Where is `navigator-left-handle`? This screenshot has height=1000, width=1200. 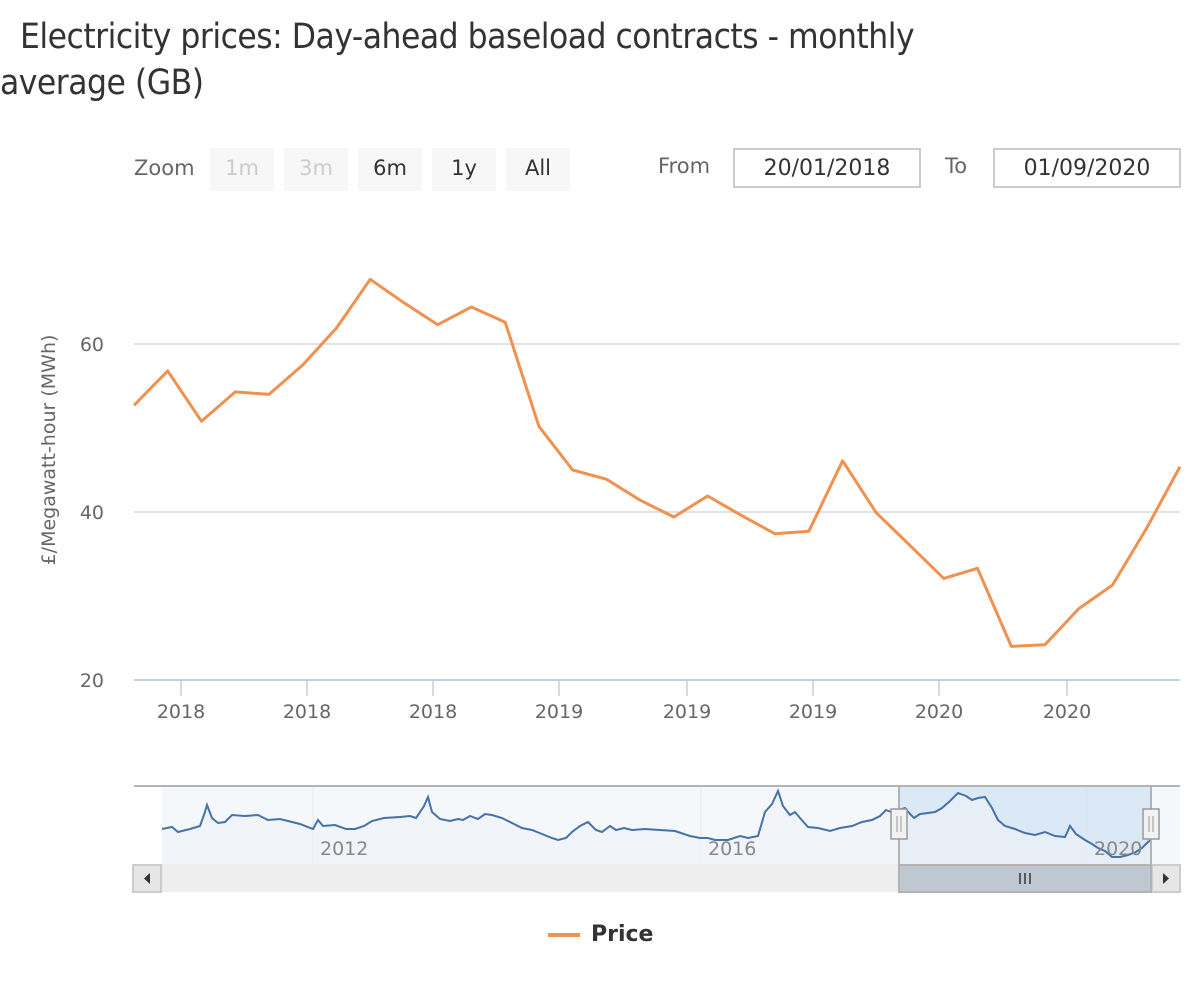 navigator-left-handle is located at coordinates (899, 824).